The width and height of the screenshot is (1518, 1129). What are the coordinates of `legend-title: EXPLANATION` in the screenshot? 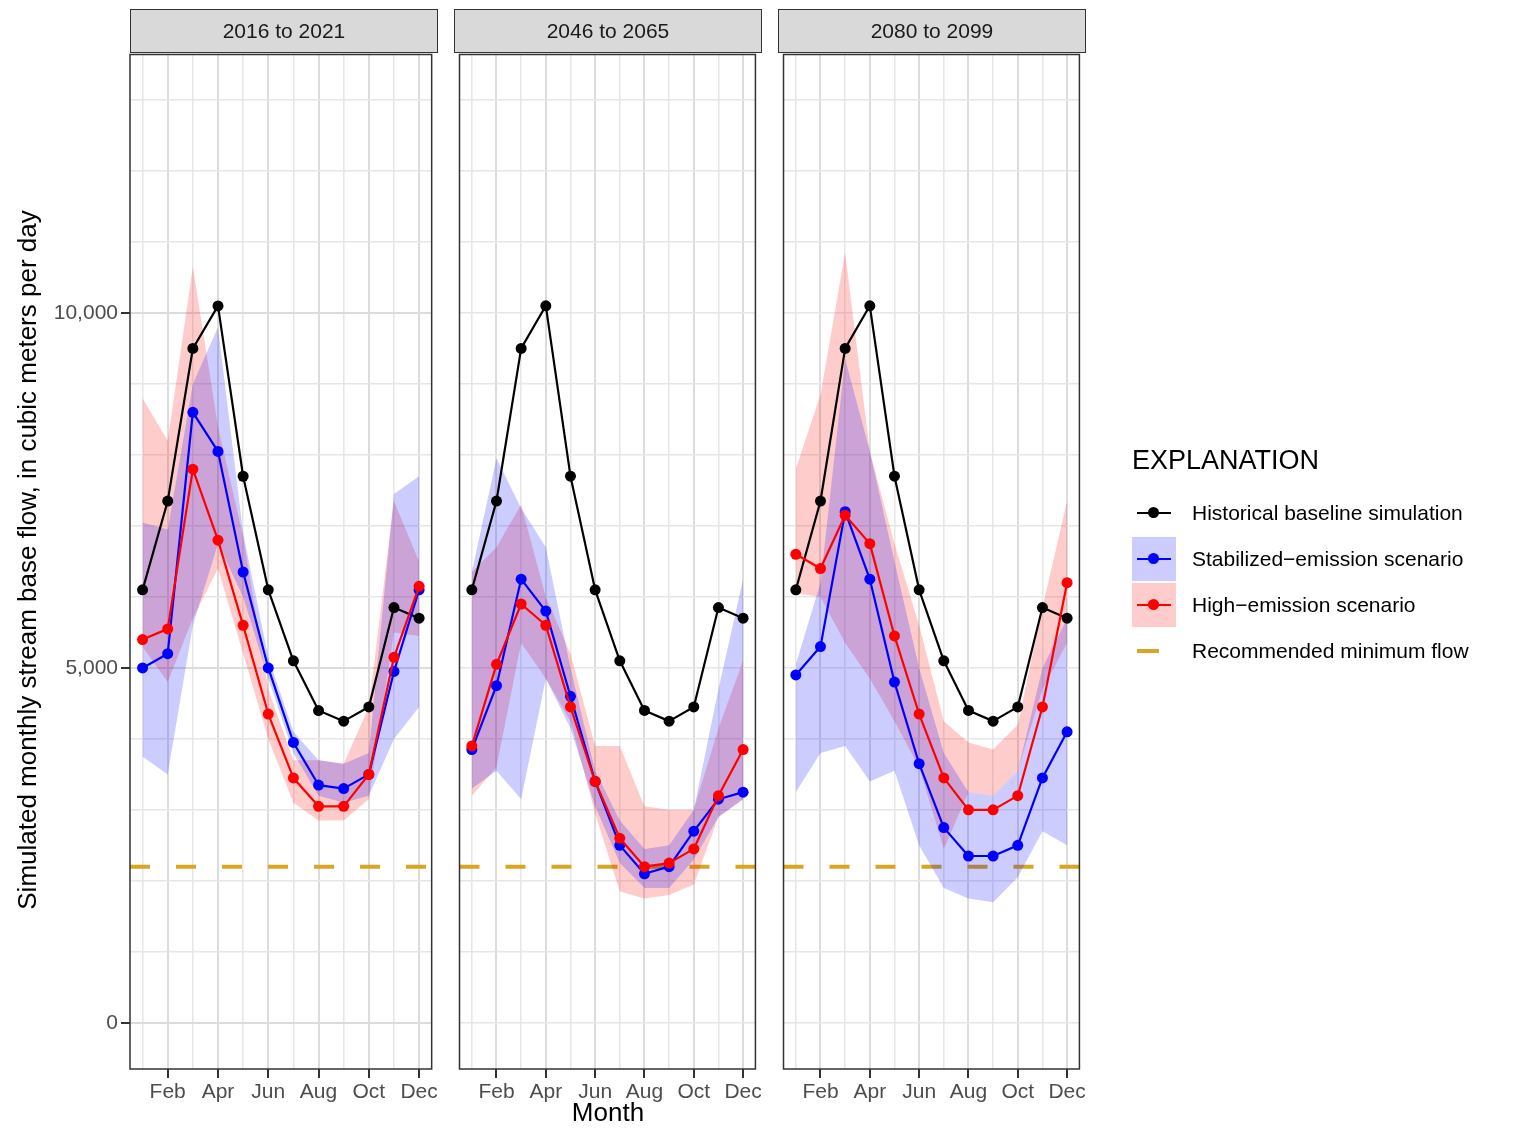 It's located at (1226, 460).